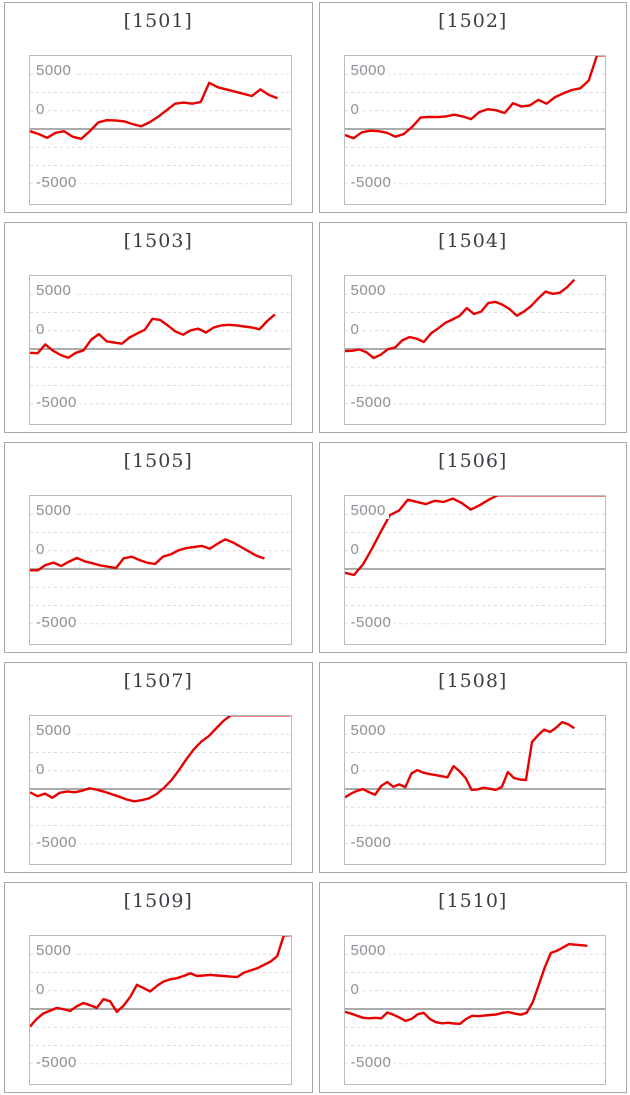 This screenshot has width=630, height=1095. Describe the element at coordinates (158, 461) in the screenshot. I see `chart-title: [1505]` at that location.